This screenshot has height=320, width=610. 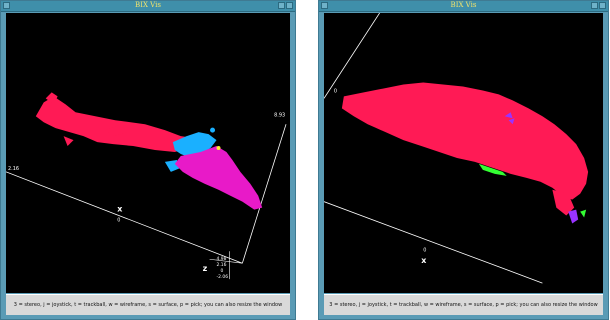 What do you see at coordinates (335, 91) in the screenshot?
I see `left-value-label: 0` at bounding box center [335, 91].